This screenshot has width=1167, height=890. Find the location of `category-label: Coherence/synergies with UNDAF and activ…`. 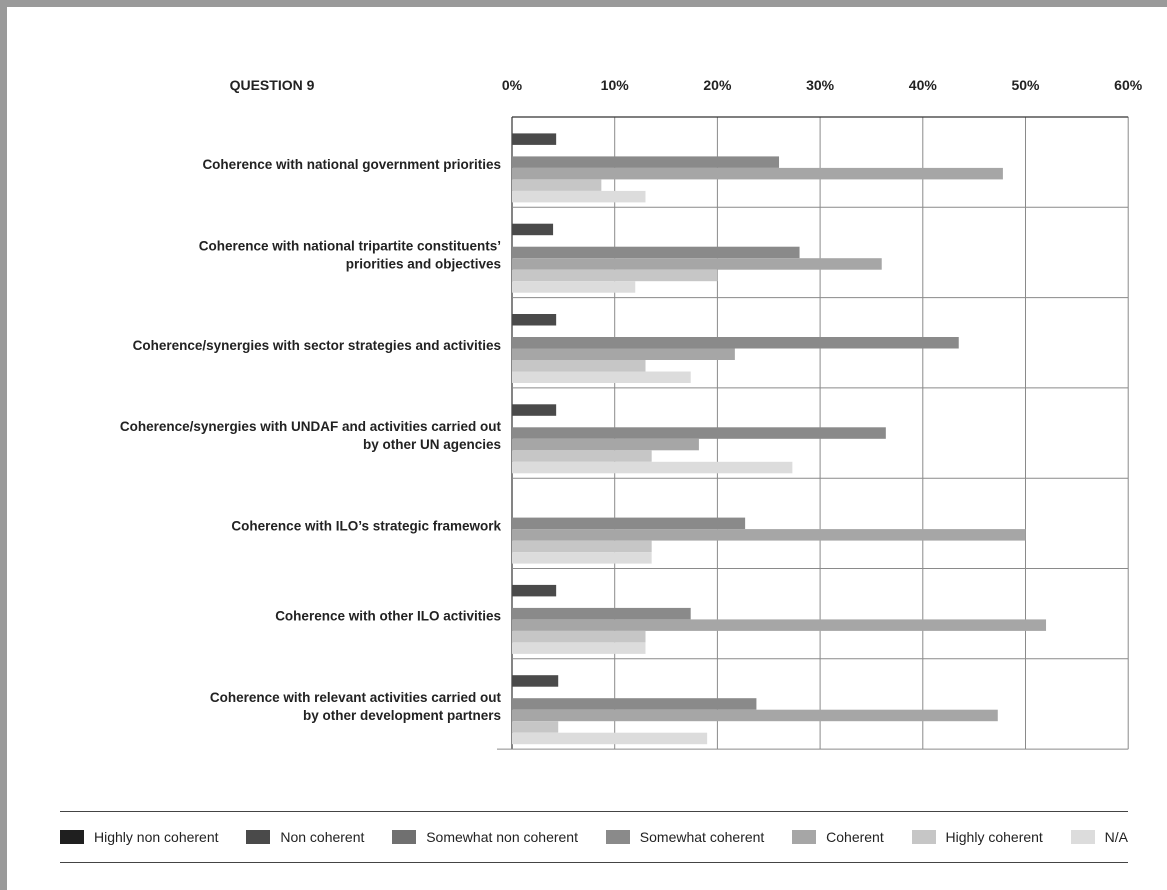

category-label: Coherence/synergies with UNDAF and activ… is located at coordinates (311, 426).